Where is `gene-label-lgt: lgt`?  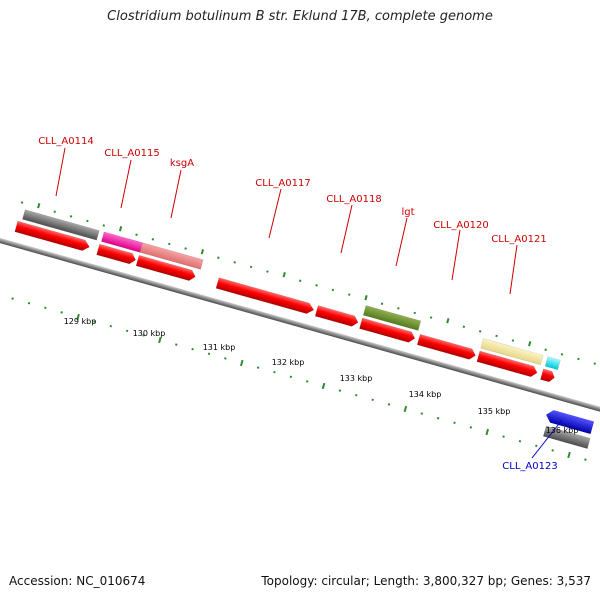 gene-label-lgt: lgt is located at coordinates (407, 212).